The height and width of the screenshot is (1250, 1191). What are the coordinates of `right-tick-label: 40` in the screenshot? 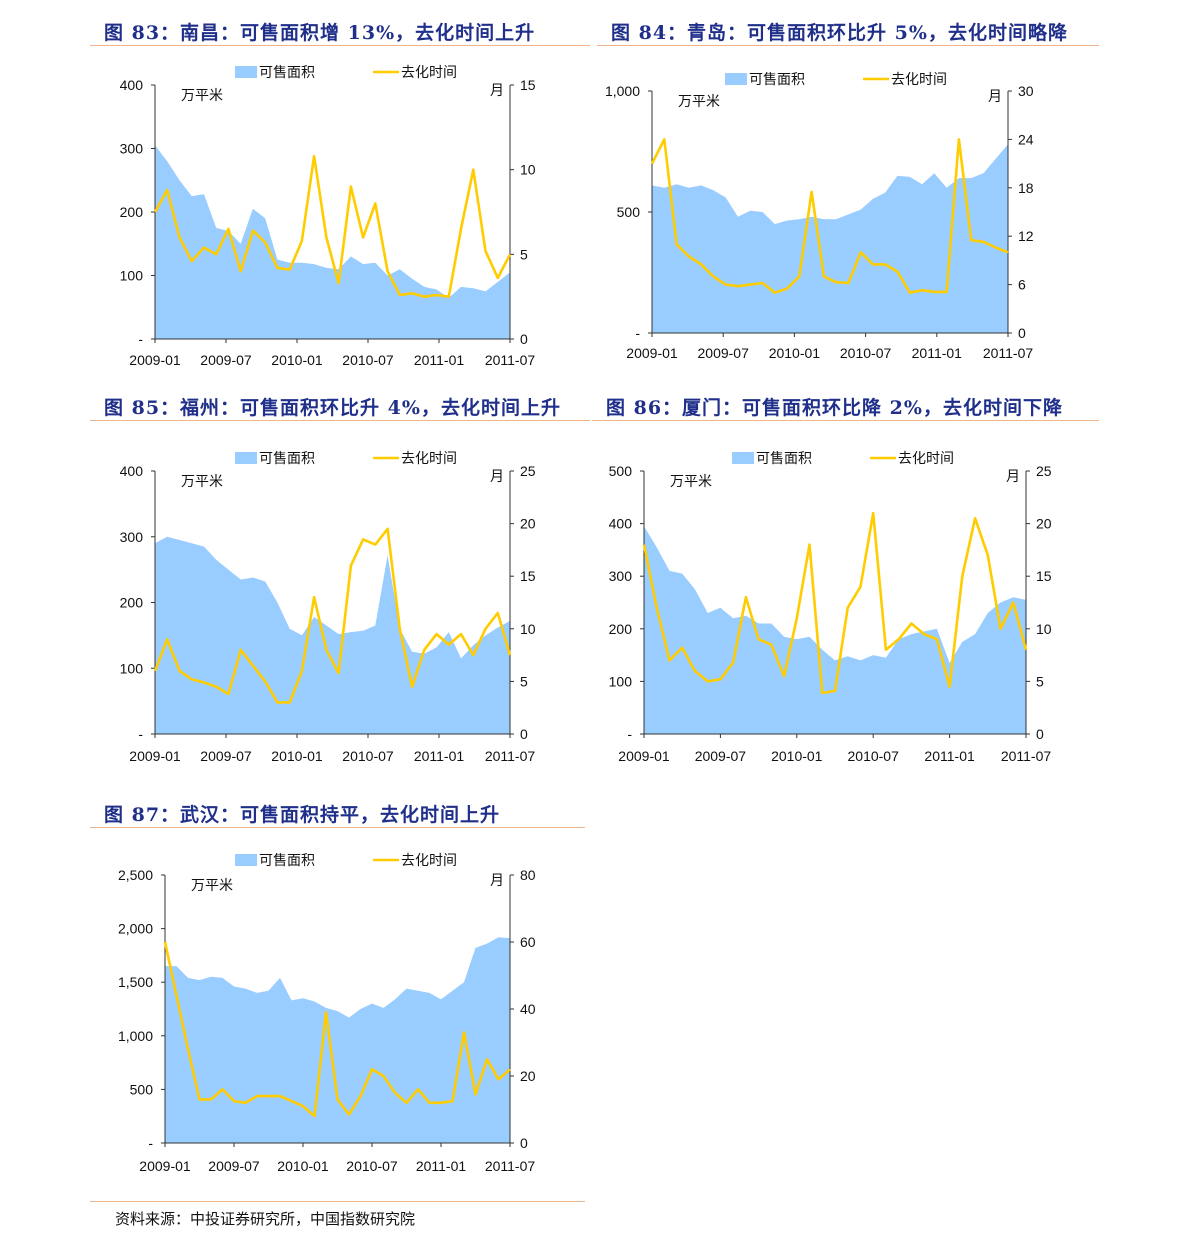 It's located at (528, 1009).